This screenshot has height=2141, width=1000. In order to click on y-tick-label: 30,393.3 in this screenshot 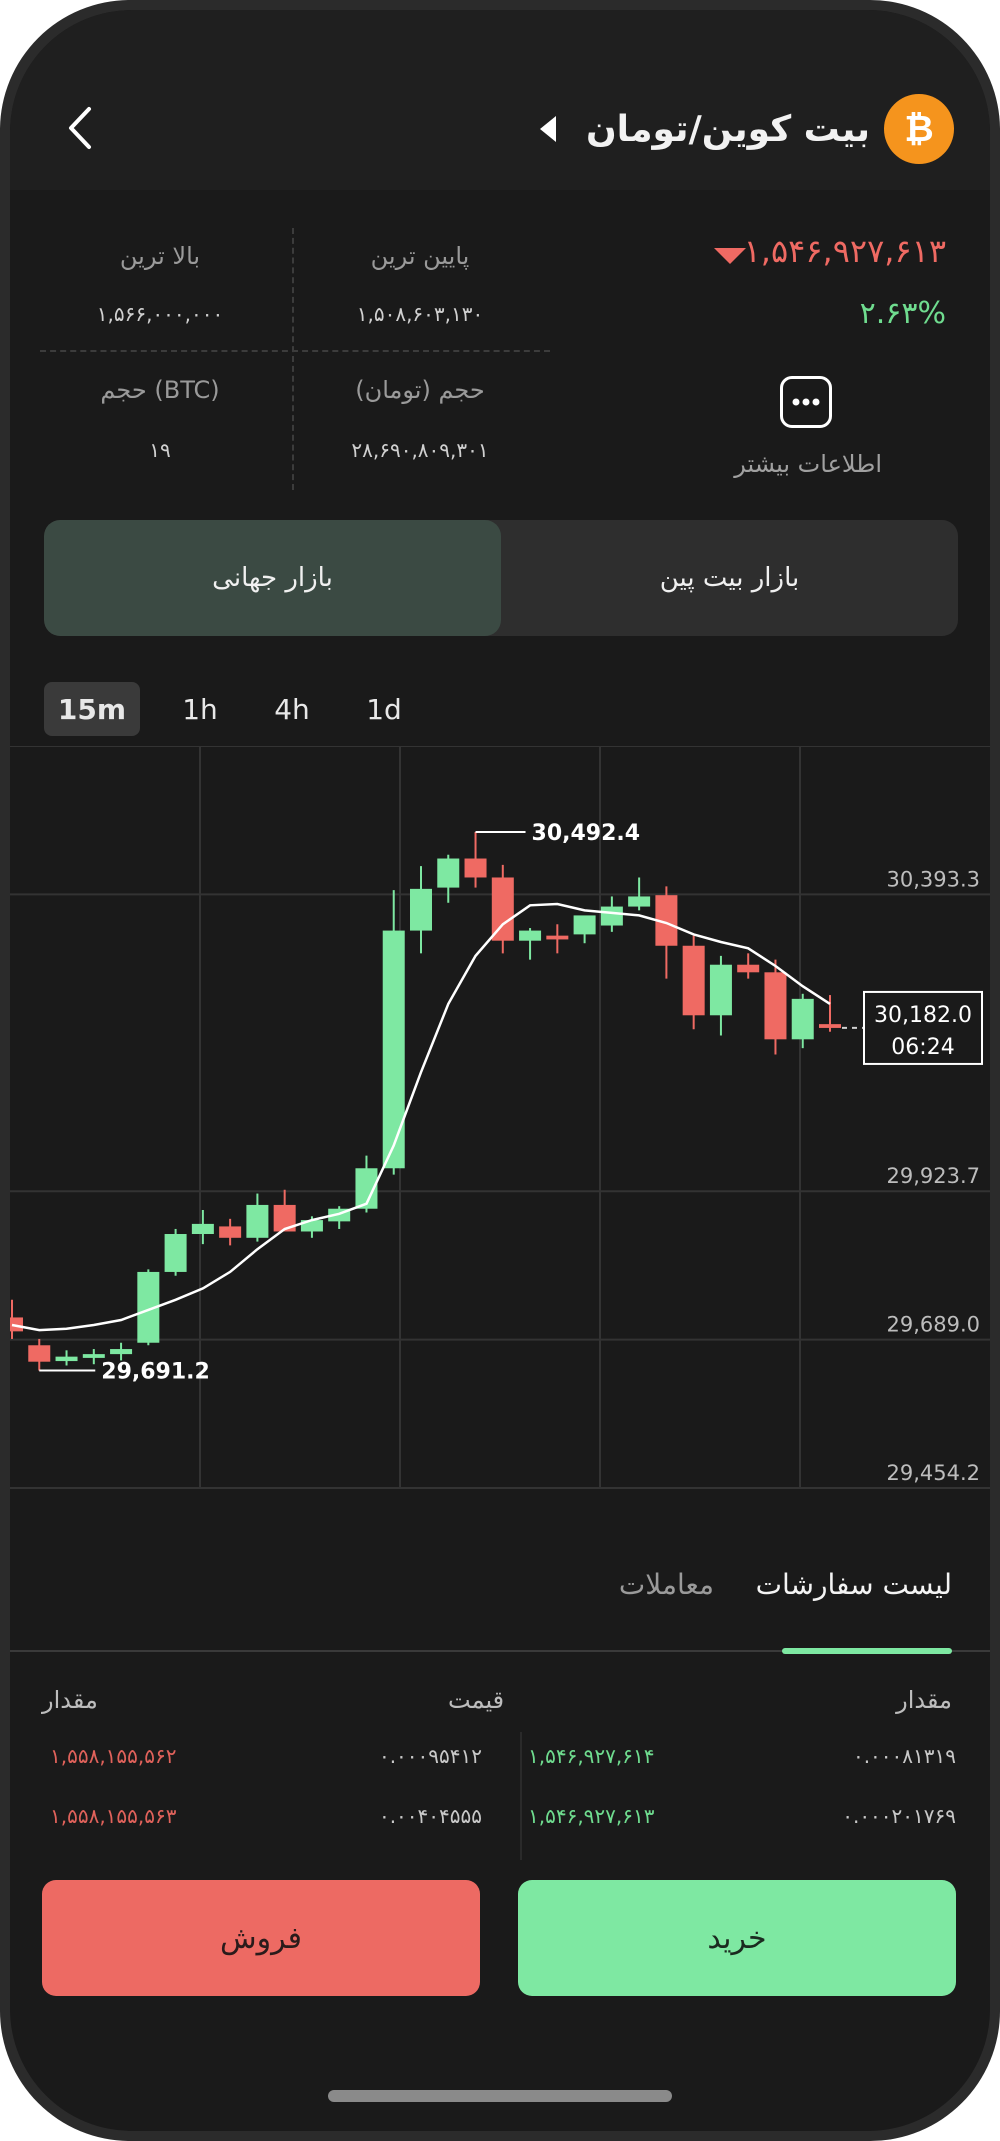, I will do `click(933, 879)`.